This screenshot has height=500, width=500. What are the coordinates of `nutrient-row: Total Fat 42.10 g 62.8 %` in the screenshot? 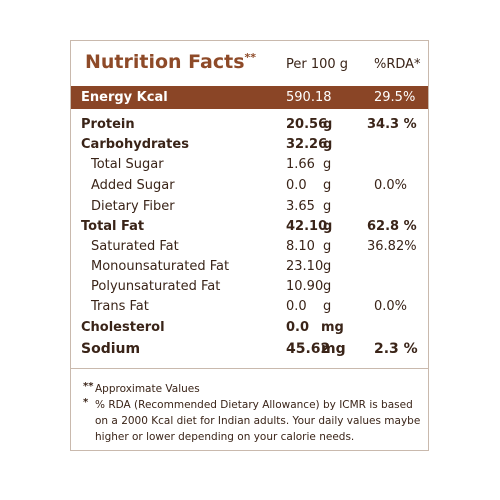 It's located at (249, 229).